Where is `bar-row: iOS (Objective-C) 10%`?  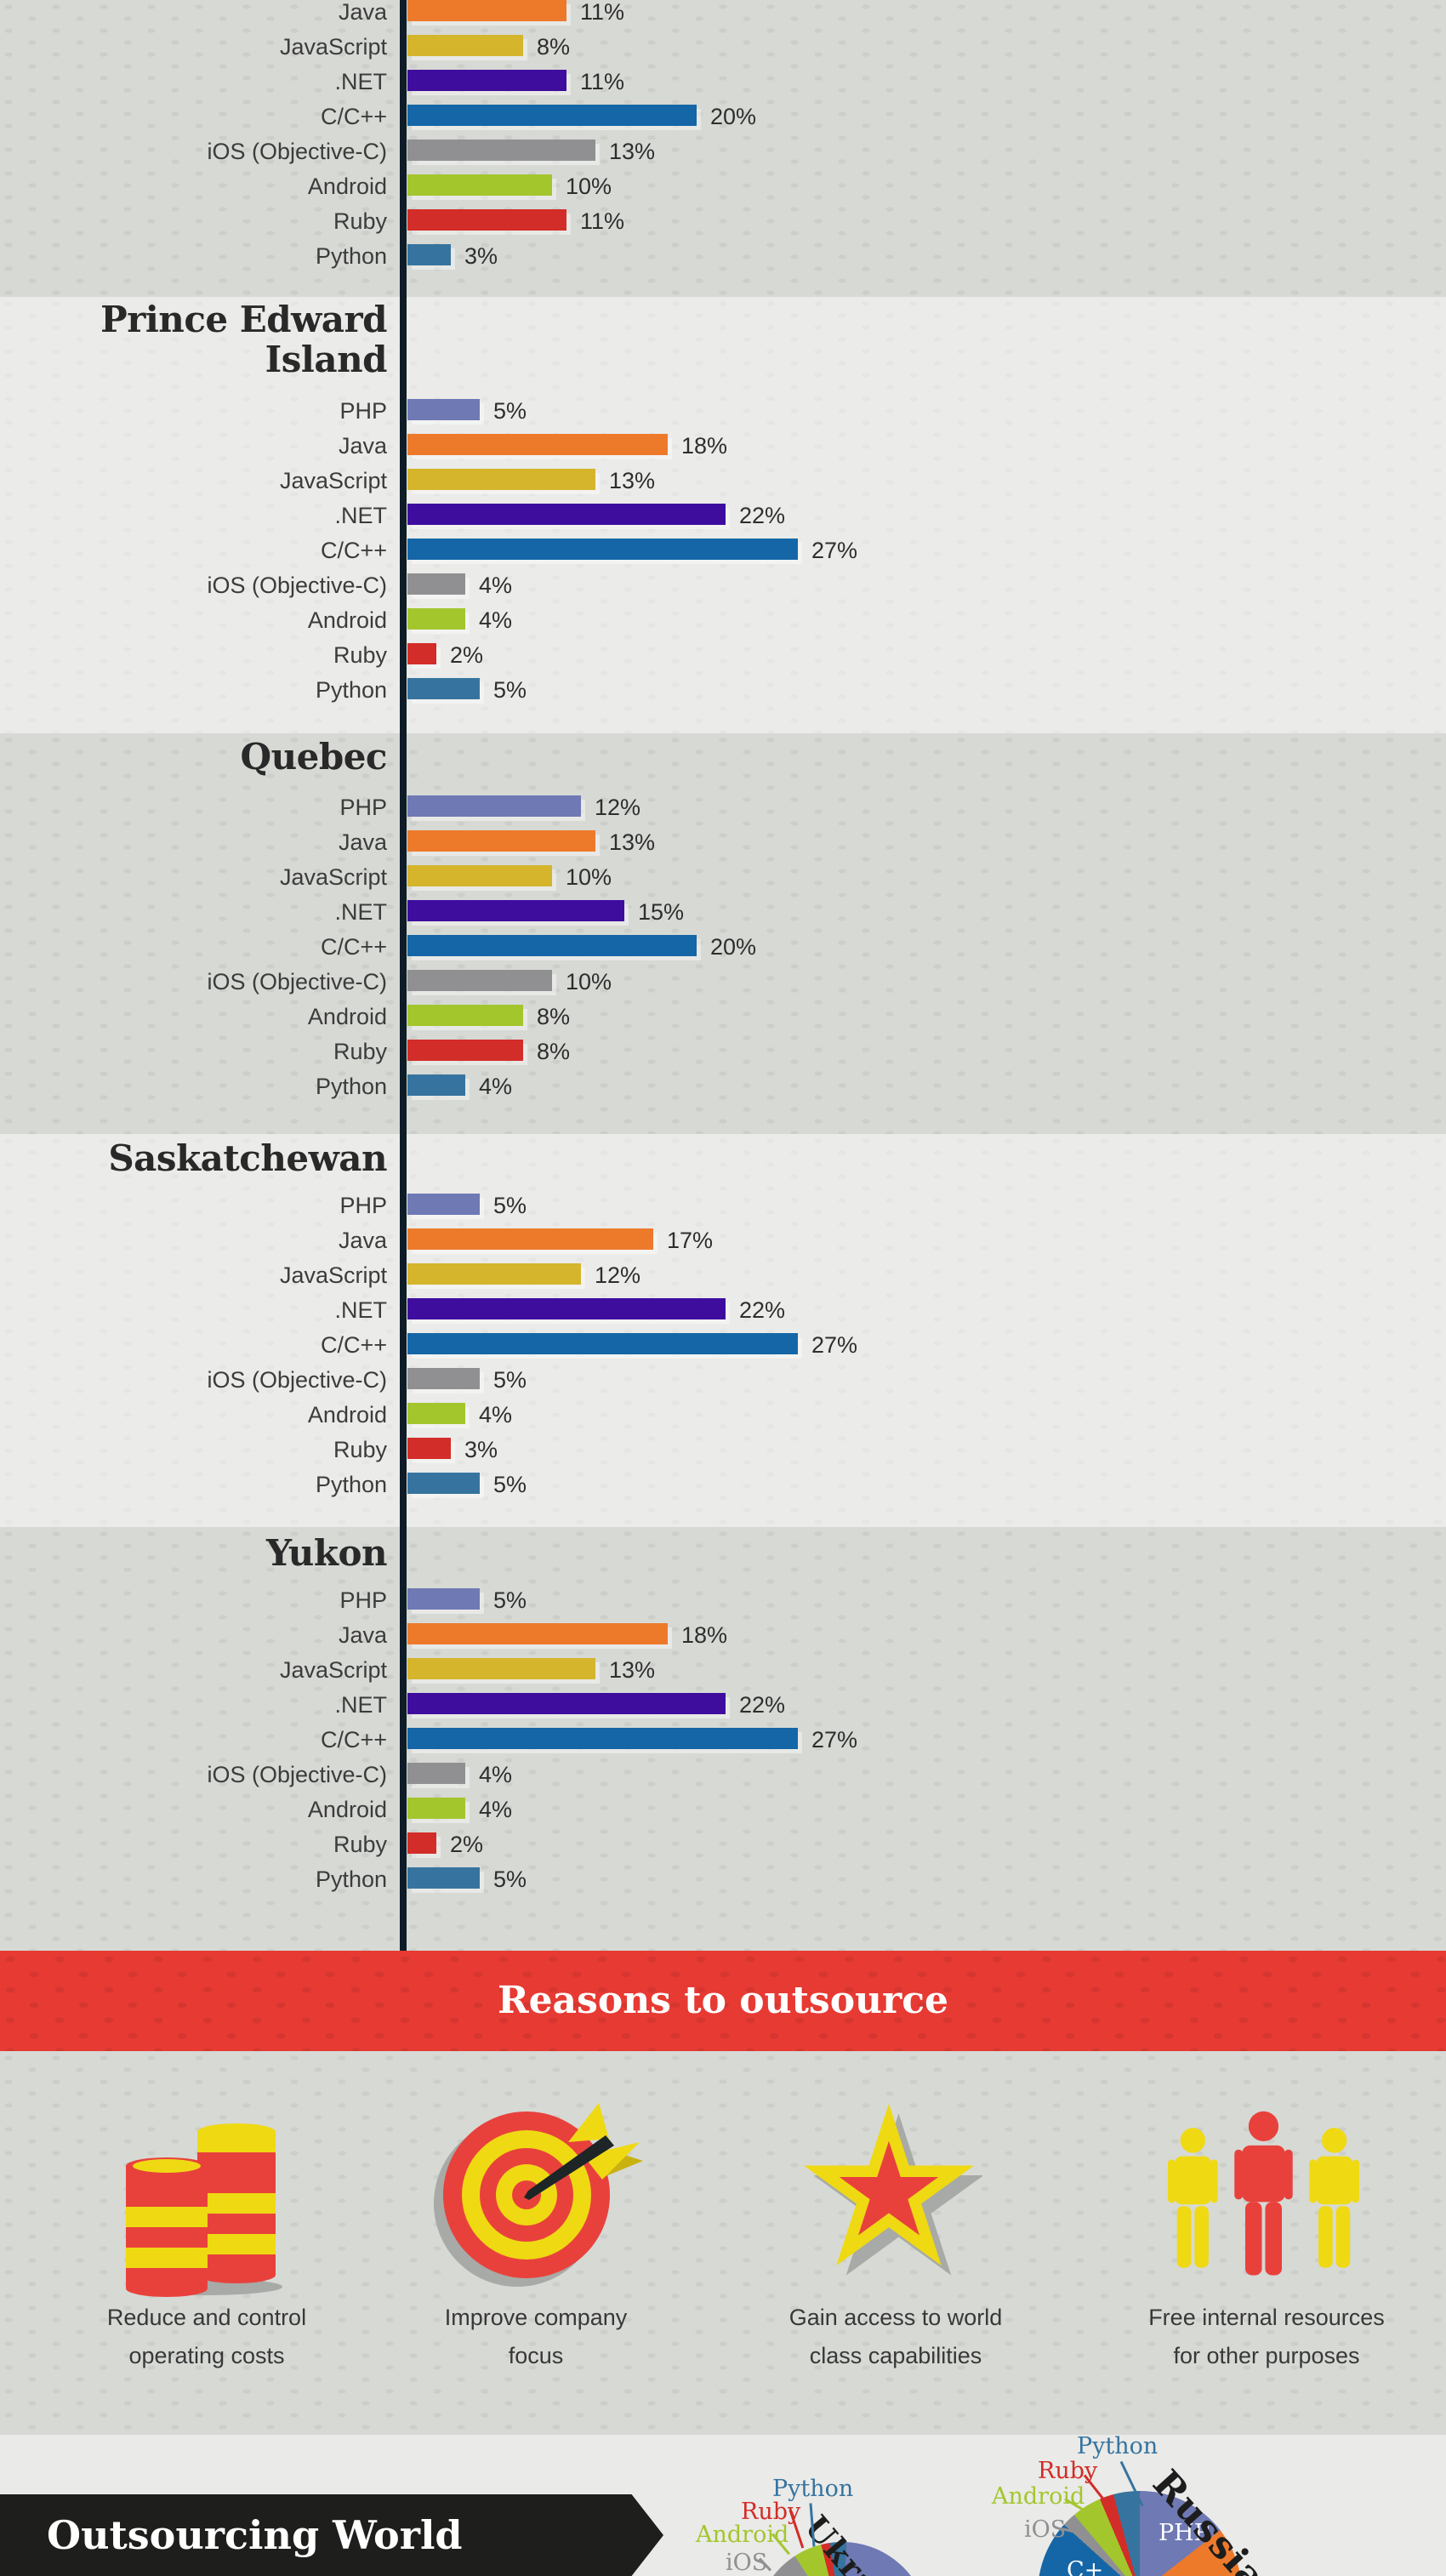
bar-row: iOS (Objective-C) 10% is located at coordinates (723, 981).